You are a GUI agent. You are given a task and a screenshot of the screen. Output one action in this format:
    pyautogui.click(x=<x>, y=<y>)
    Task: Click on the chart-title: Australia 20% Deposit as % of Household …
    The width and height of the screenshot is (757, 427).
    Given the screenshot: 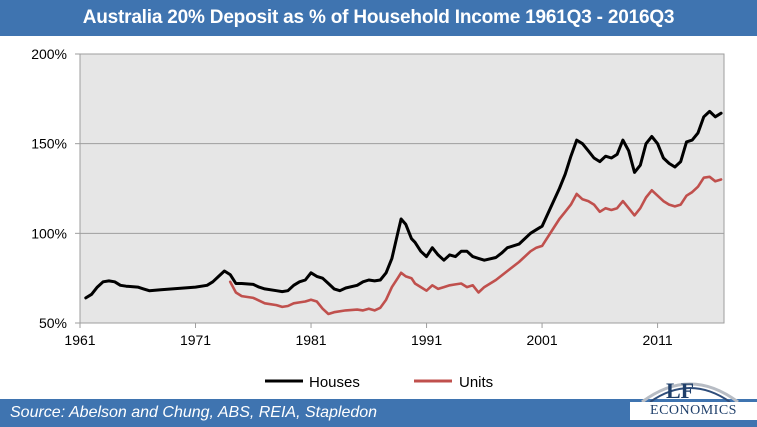 What is the action you would take?
    pyautogui.click(x=378, y=18)
    